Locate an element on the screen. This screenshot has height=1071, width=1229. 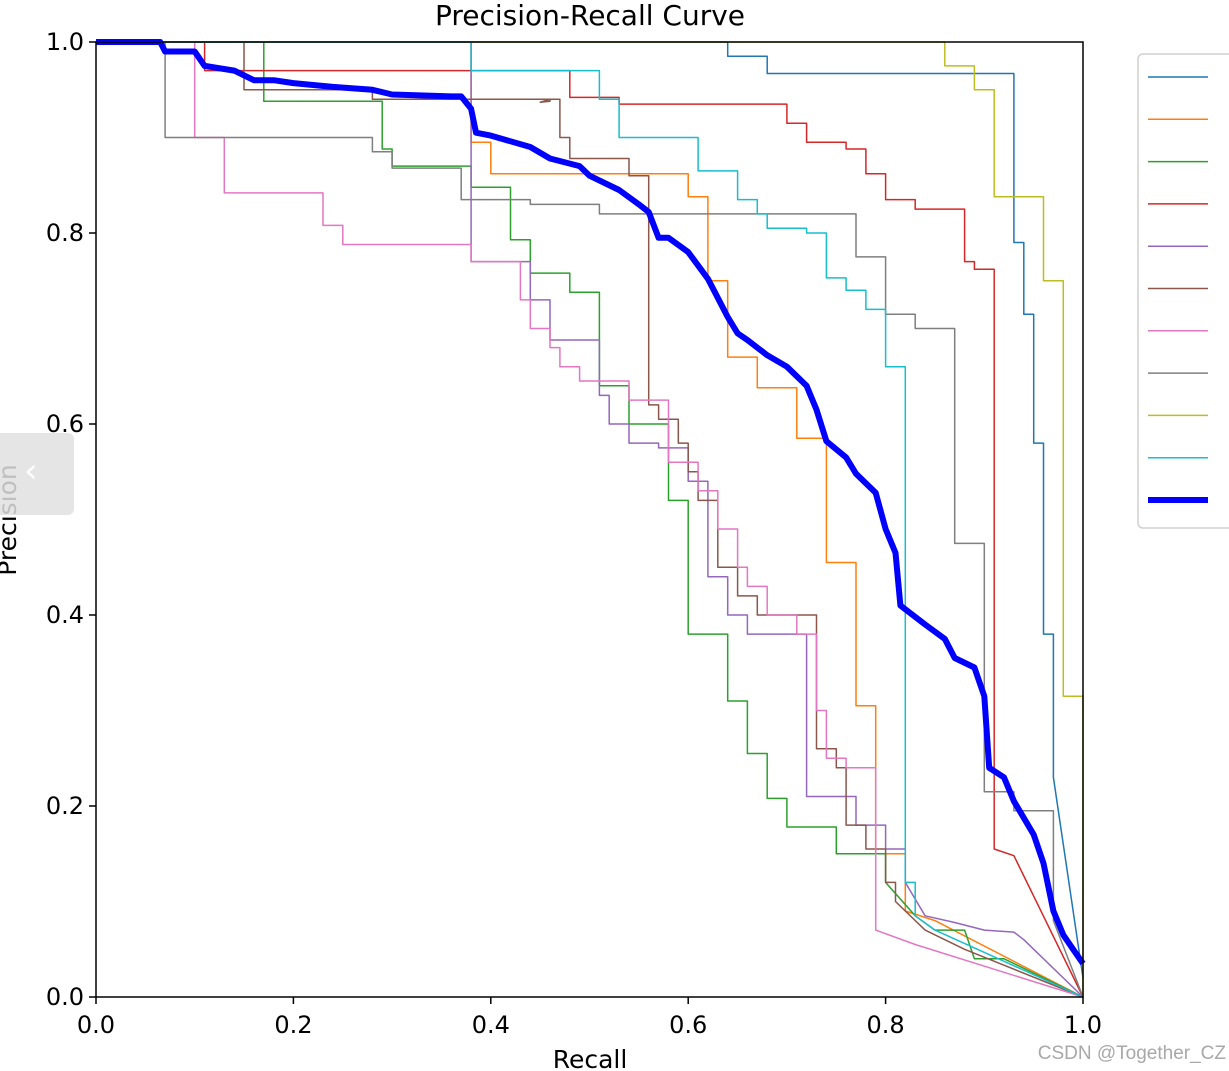
x-tick-label: 0.0 is located at coordinates (96, 1025).